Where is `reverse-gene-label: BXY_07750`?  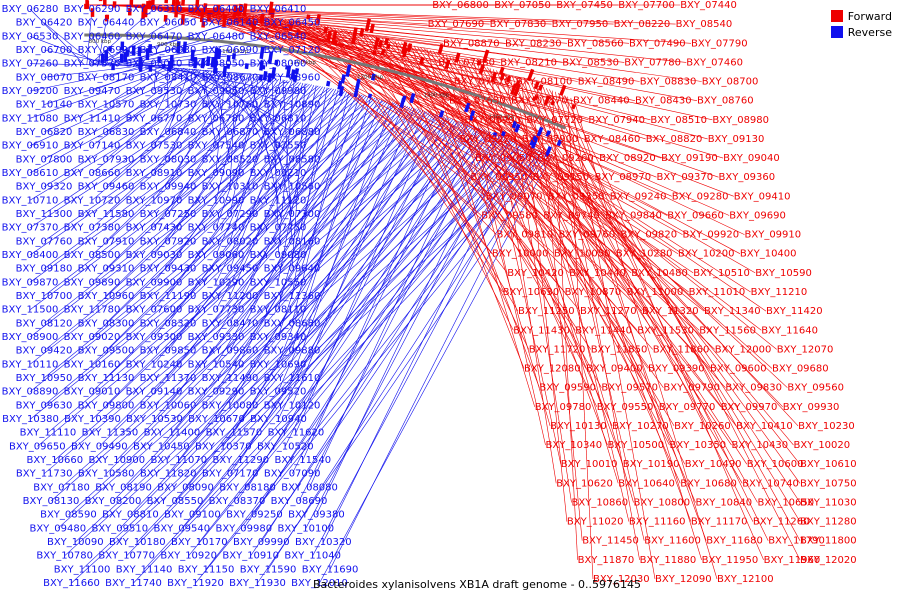
reverse-gene-label: BXY_07750 is located at coordinates (278, 228).